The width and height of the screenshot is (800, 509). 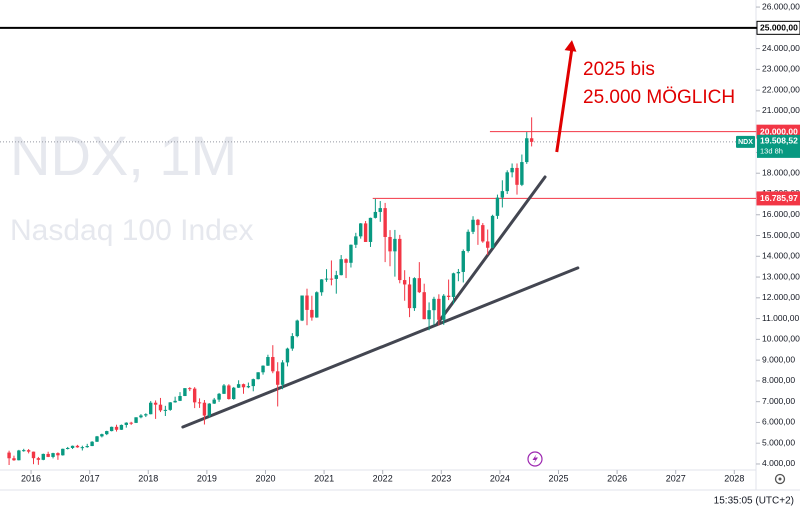 I want to click on y-tick-label: 10.000,00, so click(x=781, y=339).